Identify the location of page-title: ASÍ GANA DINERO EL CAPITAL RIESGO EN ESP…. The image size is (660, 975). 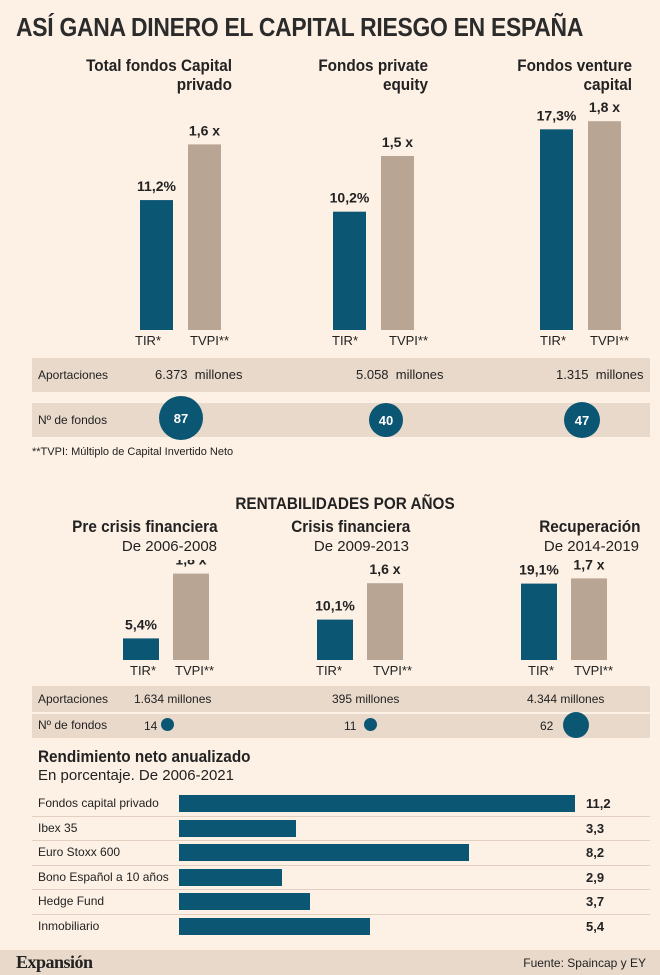
(300, 27).